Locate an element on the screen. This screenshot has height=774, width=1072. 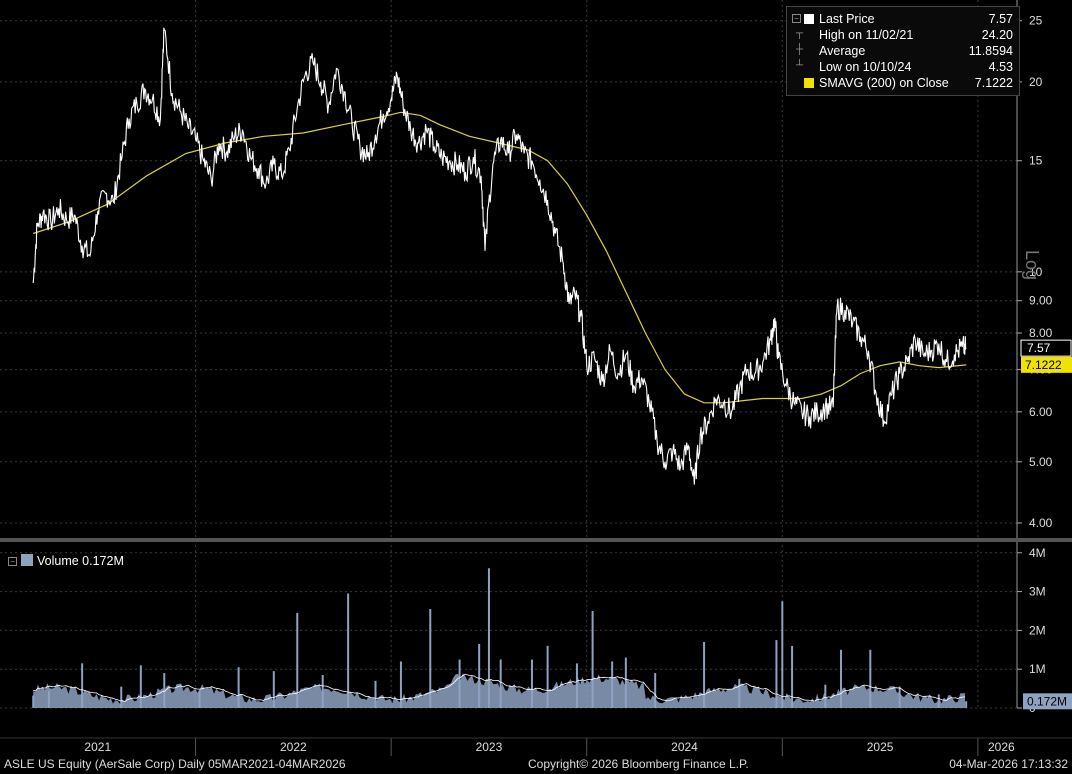
last-price-label: Last Price is located at coordinates (847, 19).